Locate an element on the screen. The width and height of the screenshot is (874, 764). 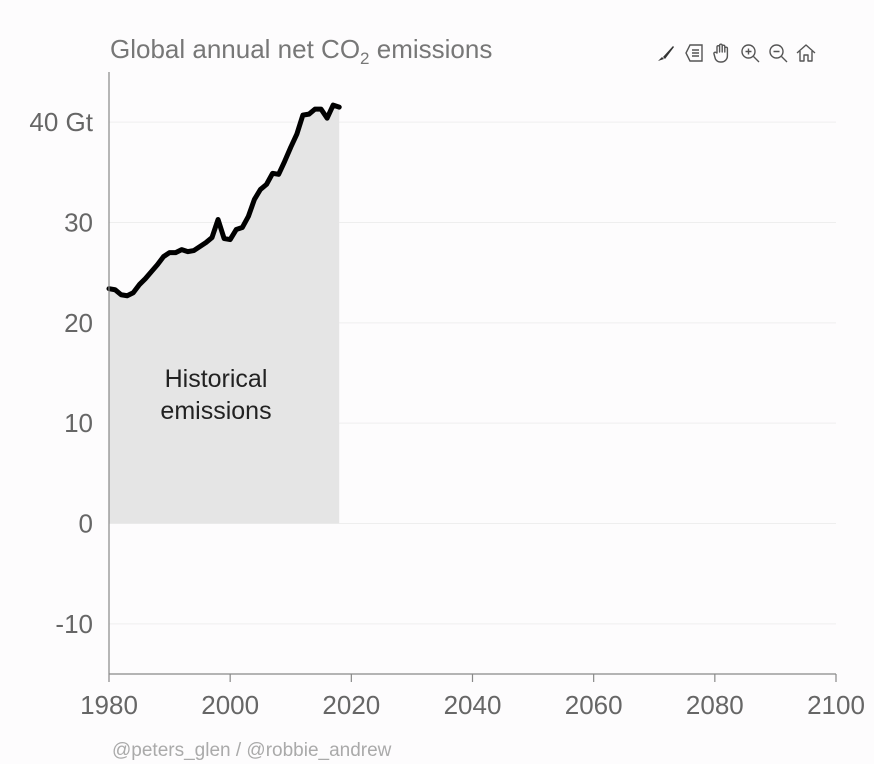
y-tick-label: 30 is located at coordinates (78, 223).